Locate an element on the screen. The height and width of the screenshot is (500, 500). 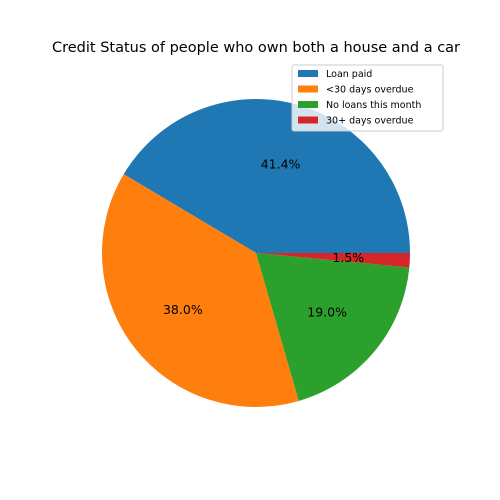
pie-slice-no-loans-this-month is located at coordinates (333, 327).